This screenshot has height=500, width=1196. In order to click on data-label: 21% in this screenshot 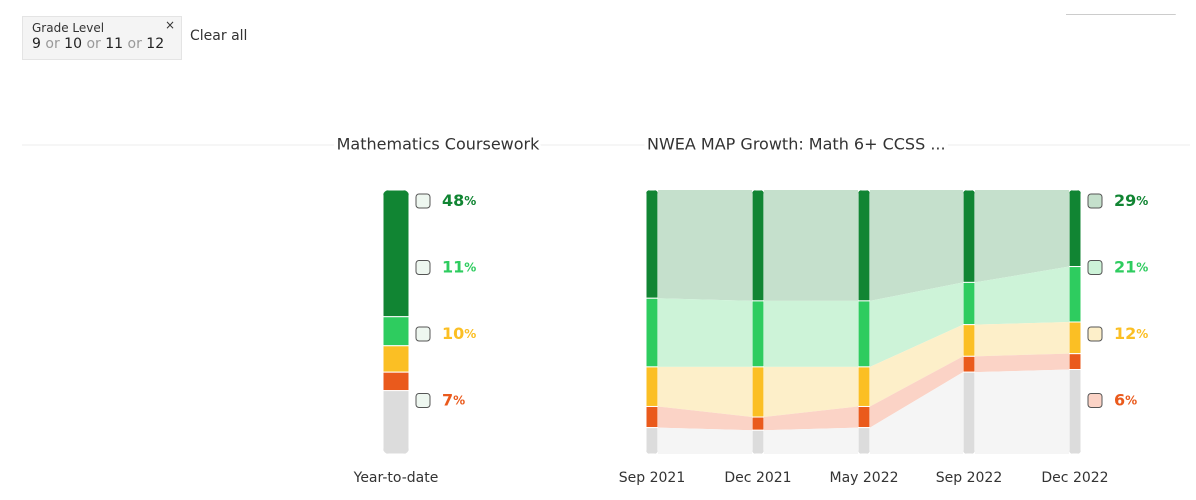, I will do `click(1131, 266)`.